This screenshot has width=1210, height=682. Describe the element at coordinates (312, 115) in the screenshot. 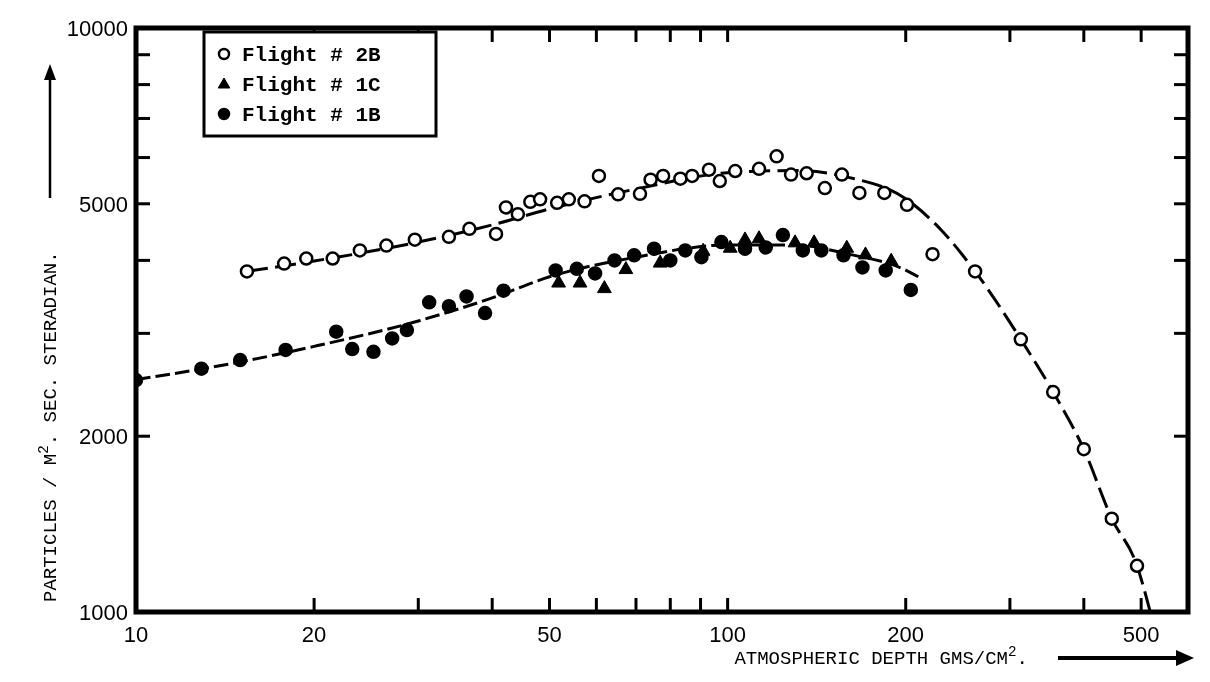

I see `legend-label: Flight # 1B` at that location.